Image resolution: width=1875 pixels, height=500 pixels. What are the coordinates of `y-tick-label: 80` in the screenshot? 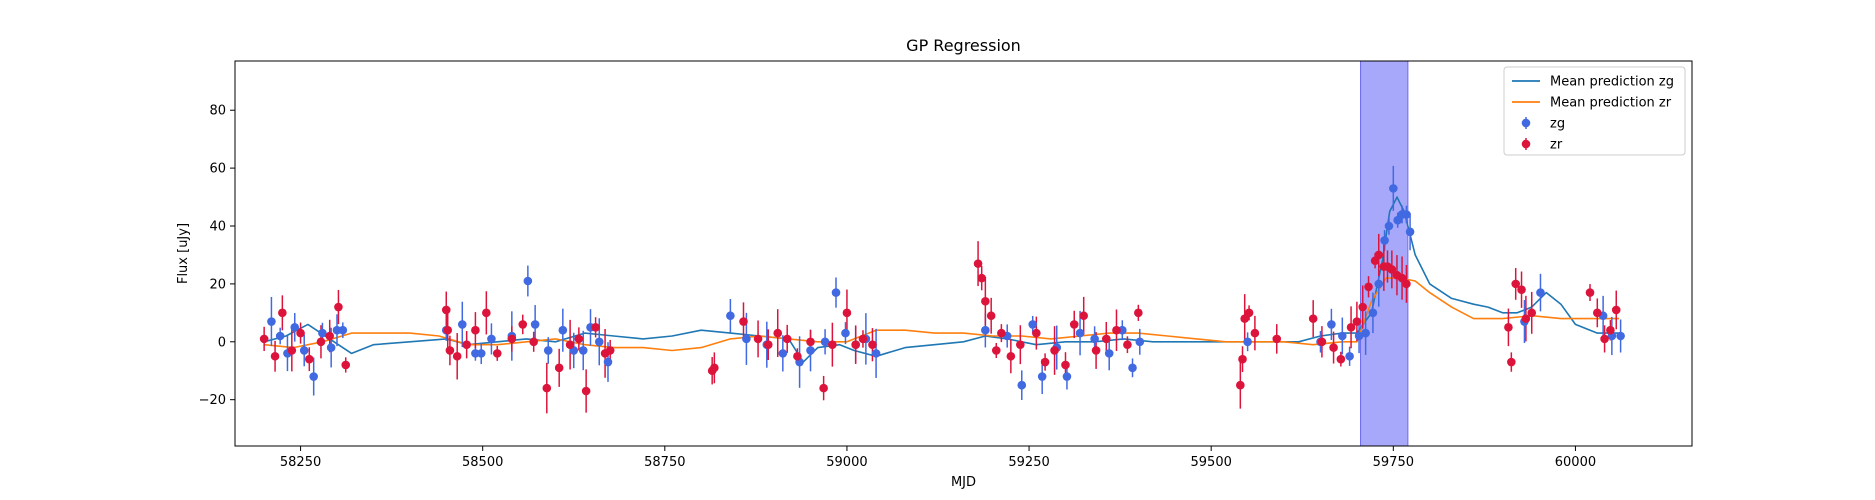 It's located at (217, 111).